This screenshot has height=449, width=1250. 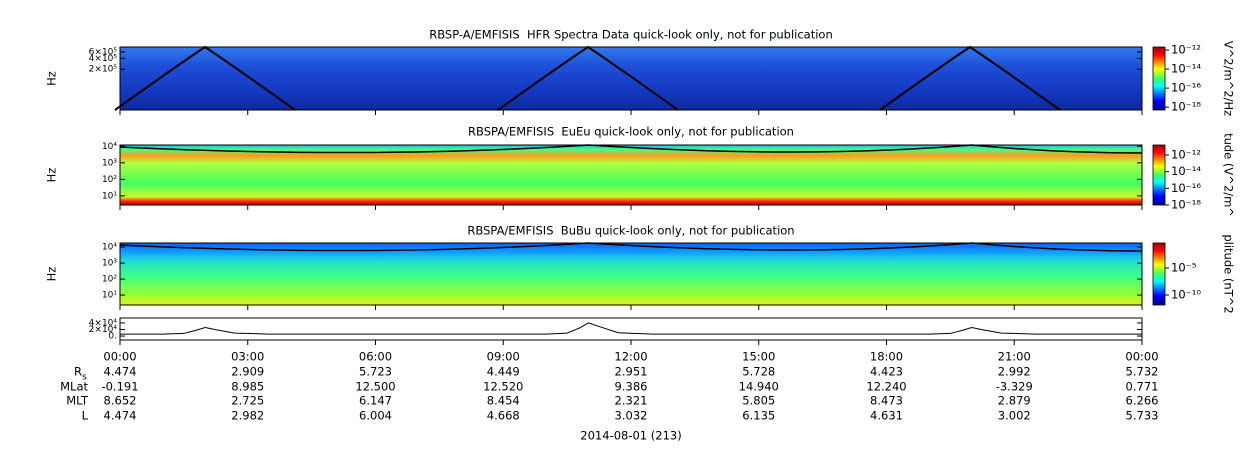 I want to click on ephemeris-value: 14.940, so click(x=759, y=387).